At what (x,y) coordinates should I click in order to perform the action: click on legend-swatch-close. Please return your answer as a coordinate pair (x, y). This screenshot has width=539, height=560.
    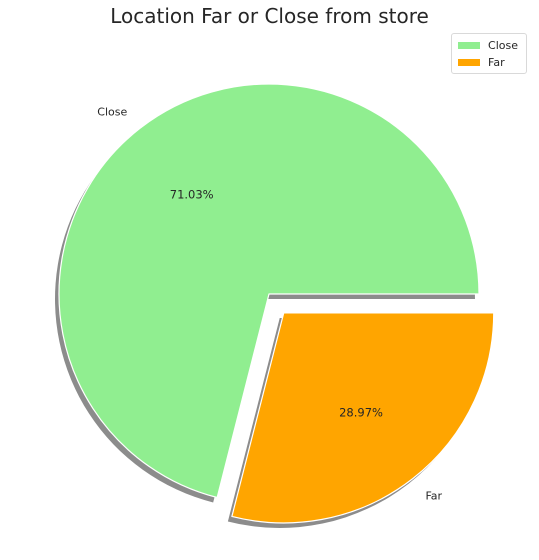
    Looking at the image, I should click on (469, 45).